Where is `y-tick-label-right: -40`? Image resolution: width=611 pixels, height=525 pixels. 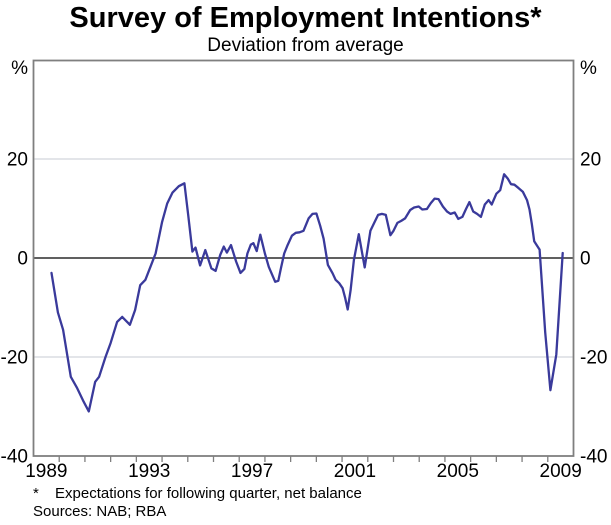
y-tick-label-right: -40 is located at coordinates (593, 457).